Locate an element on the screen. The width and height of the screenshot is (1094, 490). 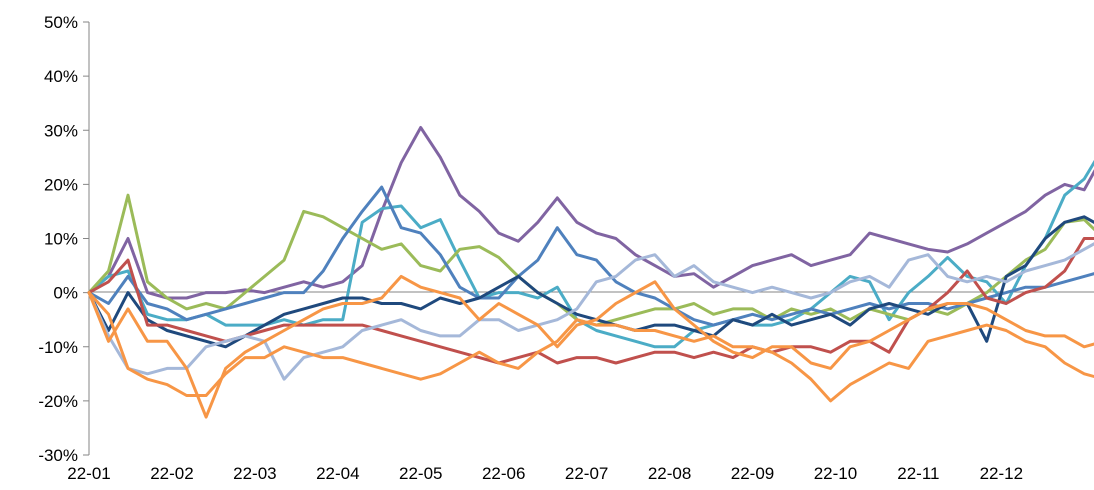
y-tick-label: -10% is located at coordinates (58, 347).